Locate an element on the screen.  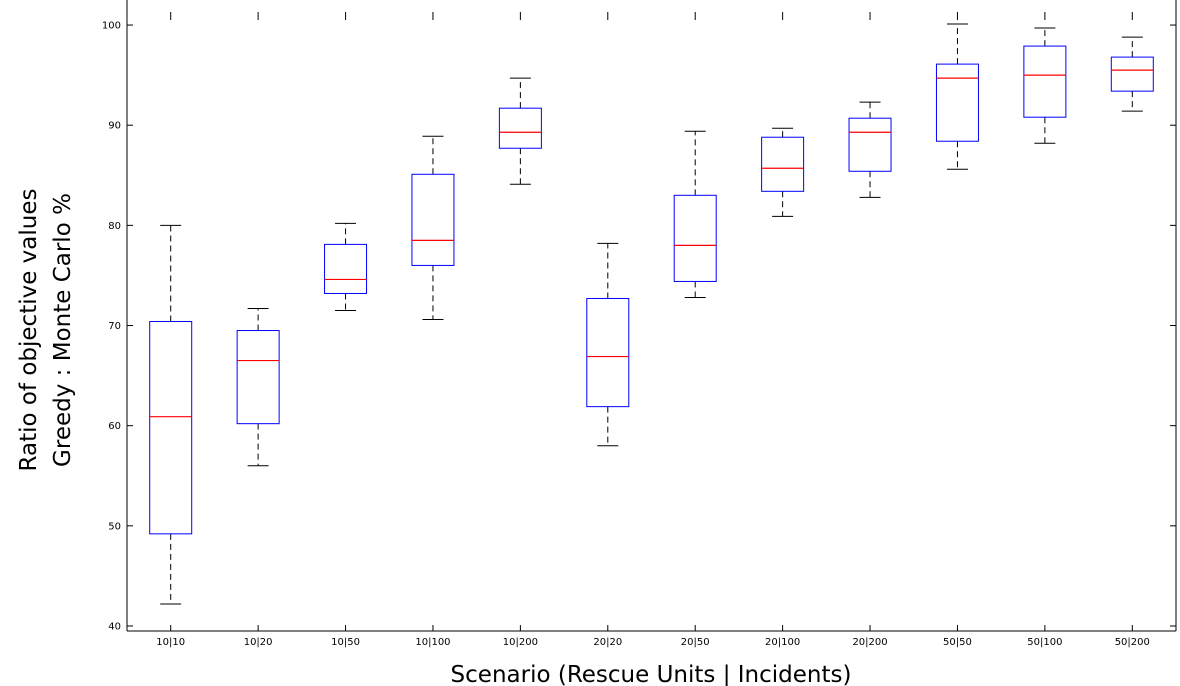
x-tick-label: 50|50 is located at coordinates (957, 642).